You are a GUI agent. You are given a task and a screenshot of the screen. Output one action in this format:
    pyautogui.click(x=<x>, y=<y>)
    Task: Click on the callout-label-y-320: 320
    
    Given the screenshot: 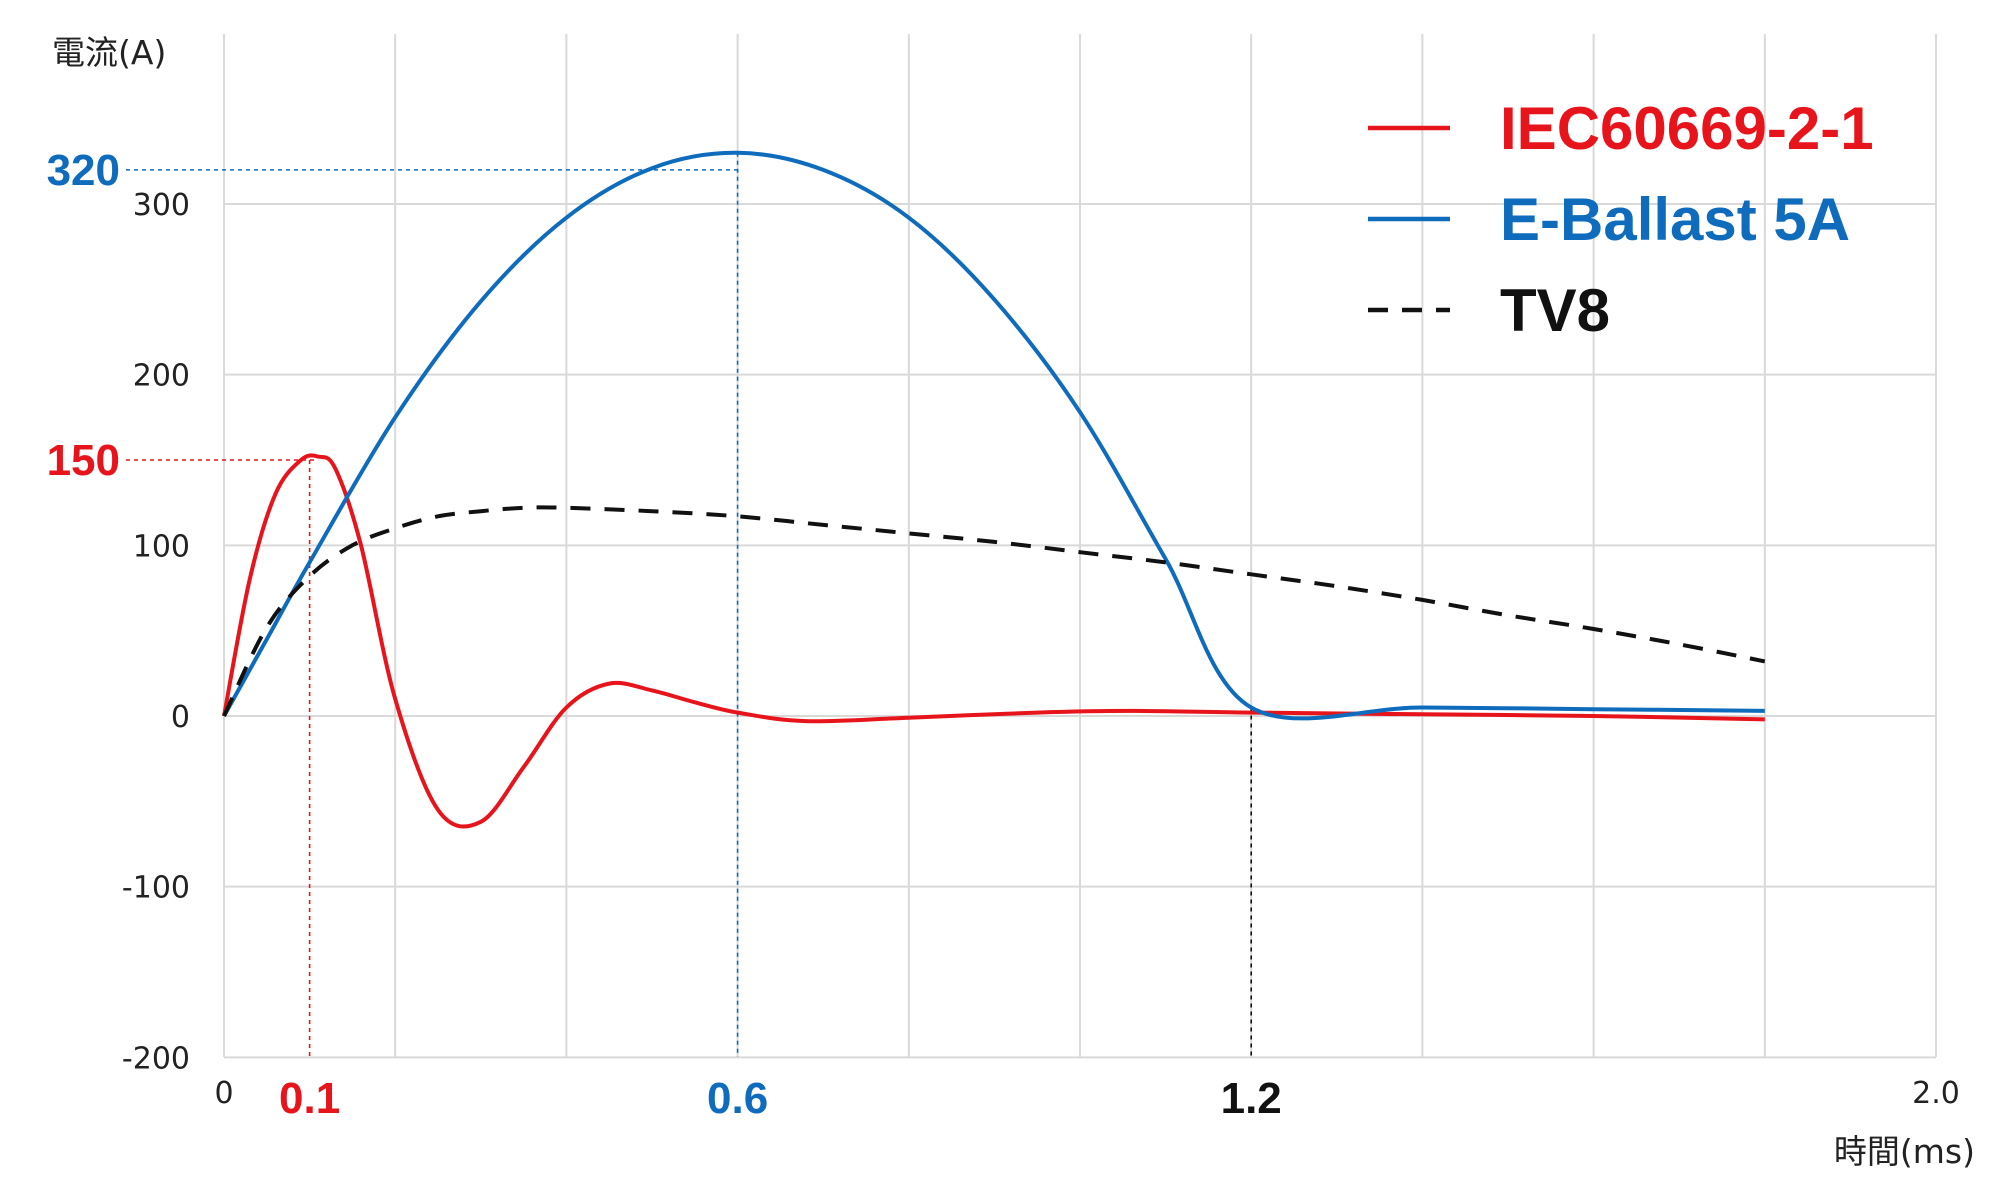 What is the action you would take?
    pyautogui.click(x=83, y=170)
    